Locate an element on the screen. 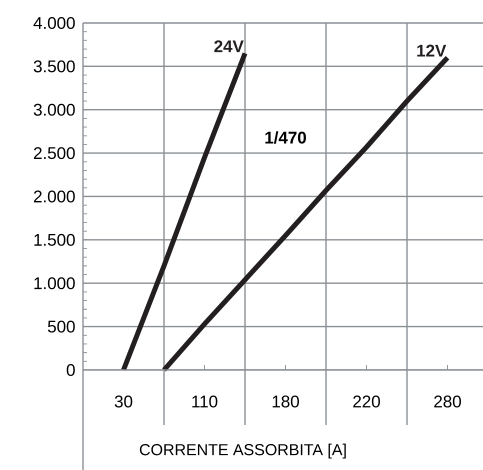 This screenshot has height=470, width=483. y-tick-label: 3.500 is located at coordinates (54, 66).